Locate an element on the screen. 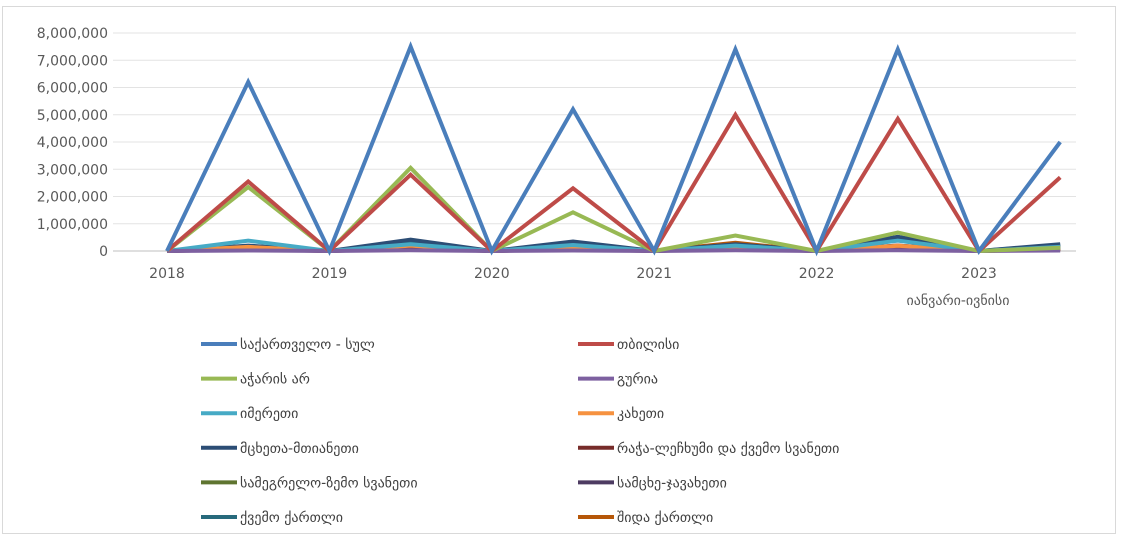 Image resolution: width=1122 pixels, height=539 pixels. x-tick-label: 2020 is located at coordinates (492, 274).